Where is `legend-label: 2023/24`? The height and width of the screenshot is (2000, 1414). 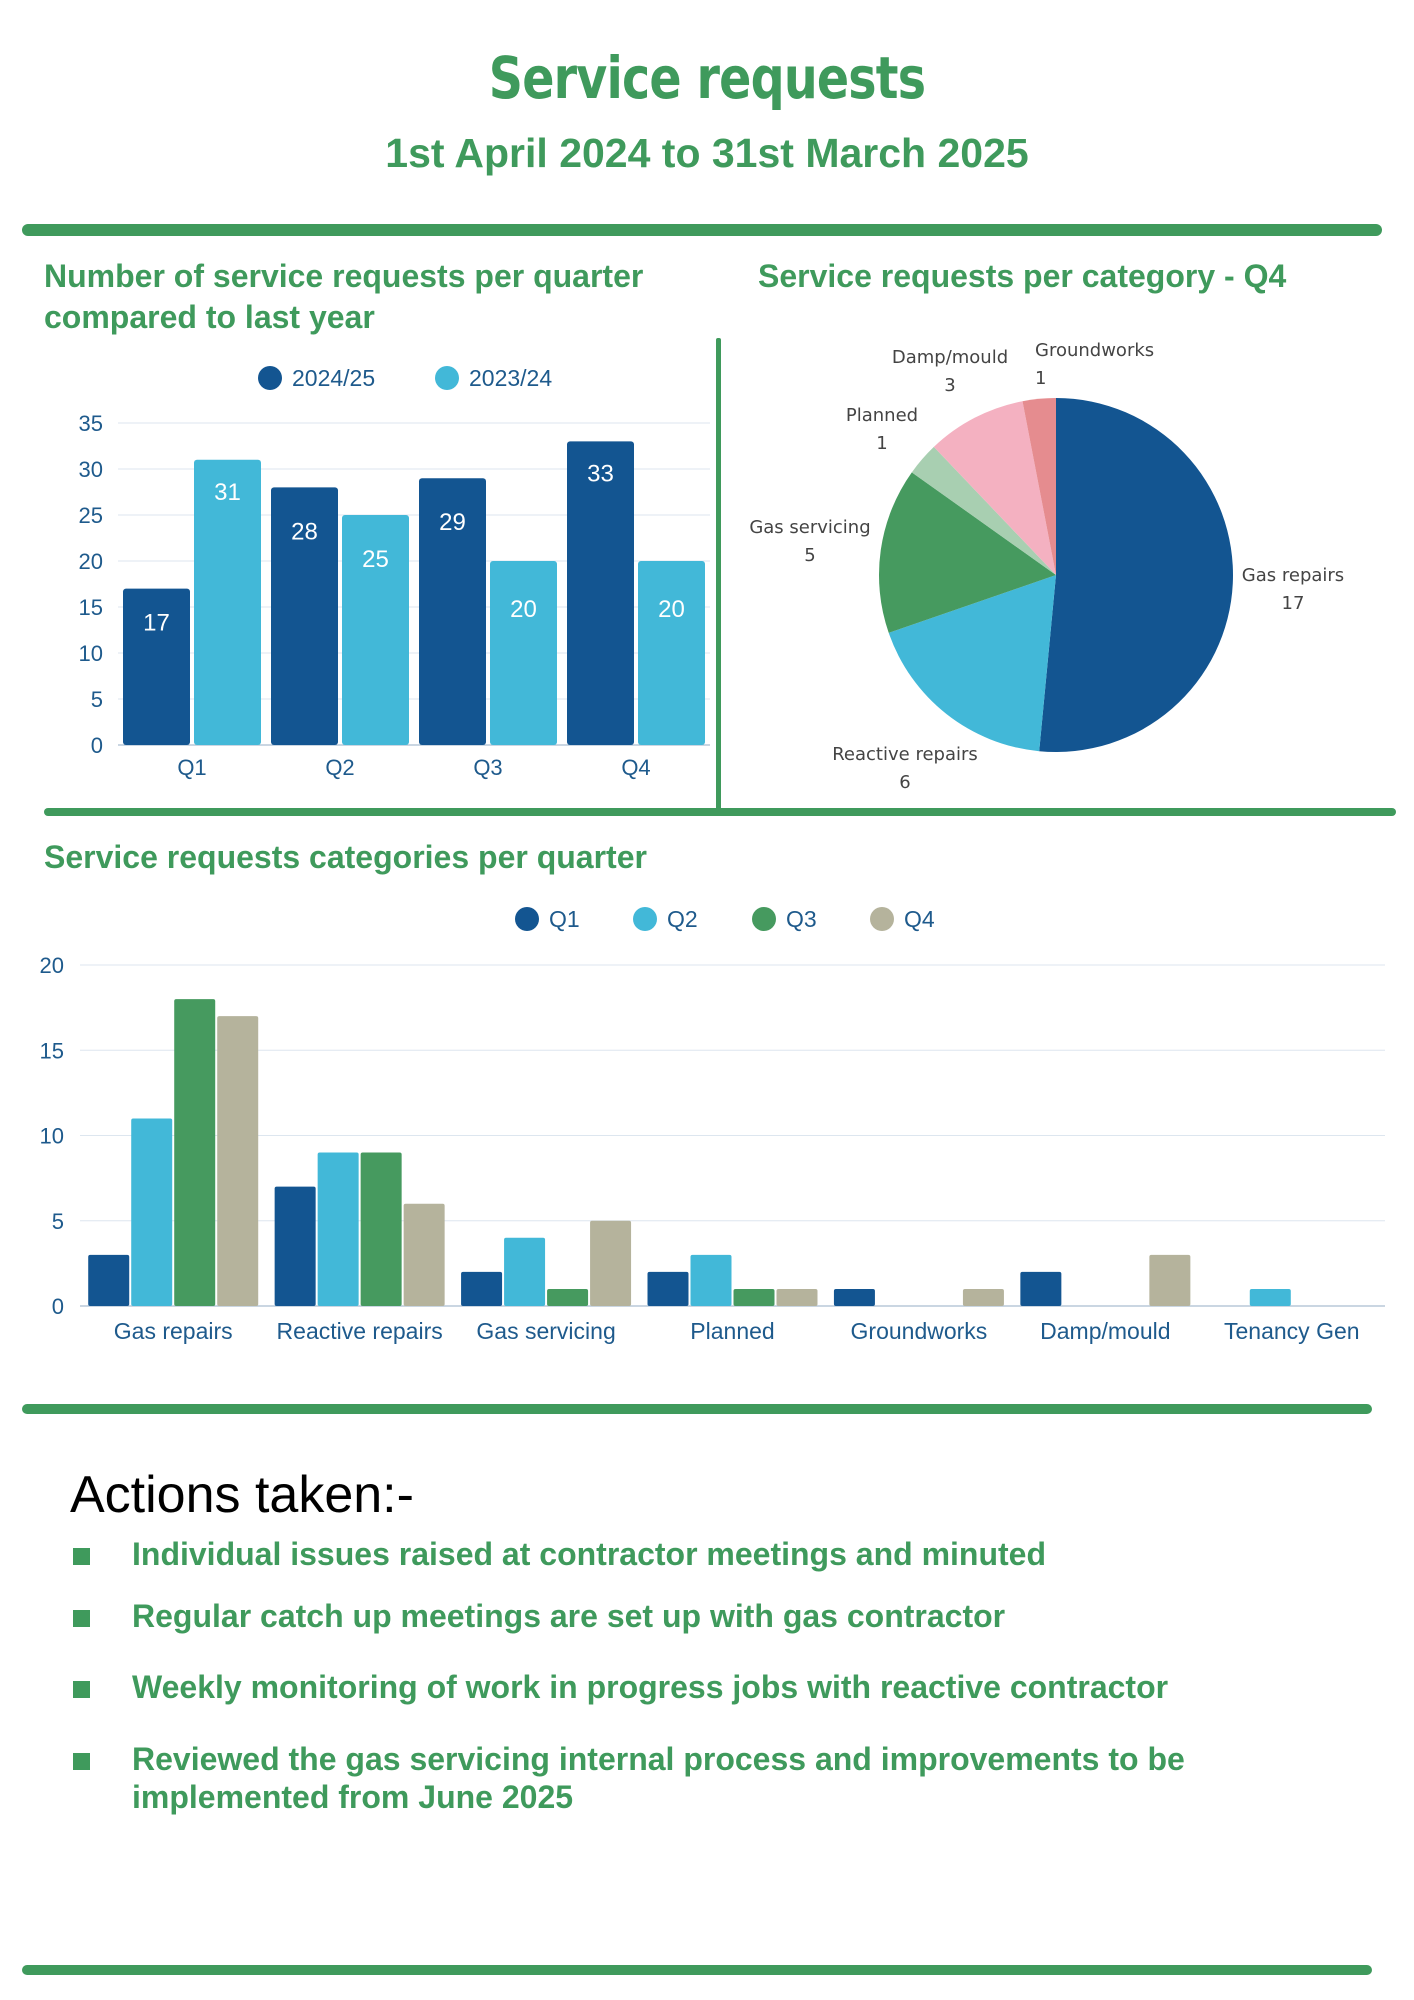
legend-label: 2023/24 is located at coordinates (510, 378).